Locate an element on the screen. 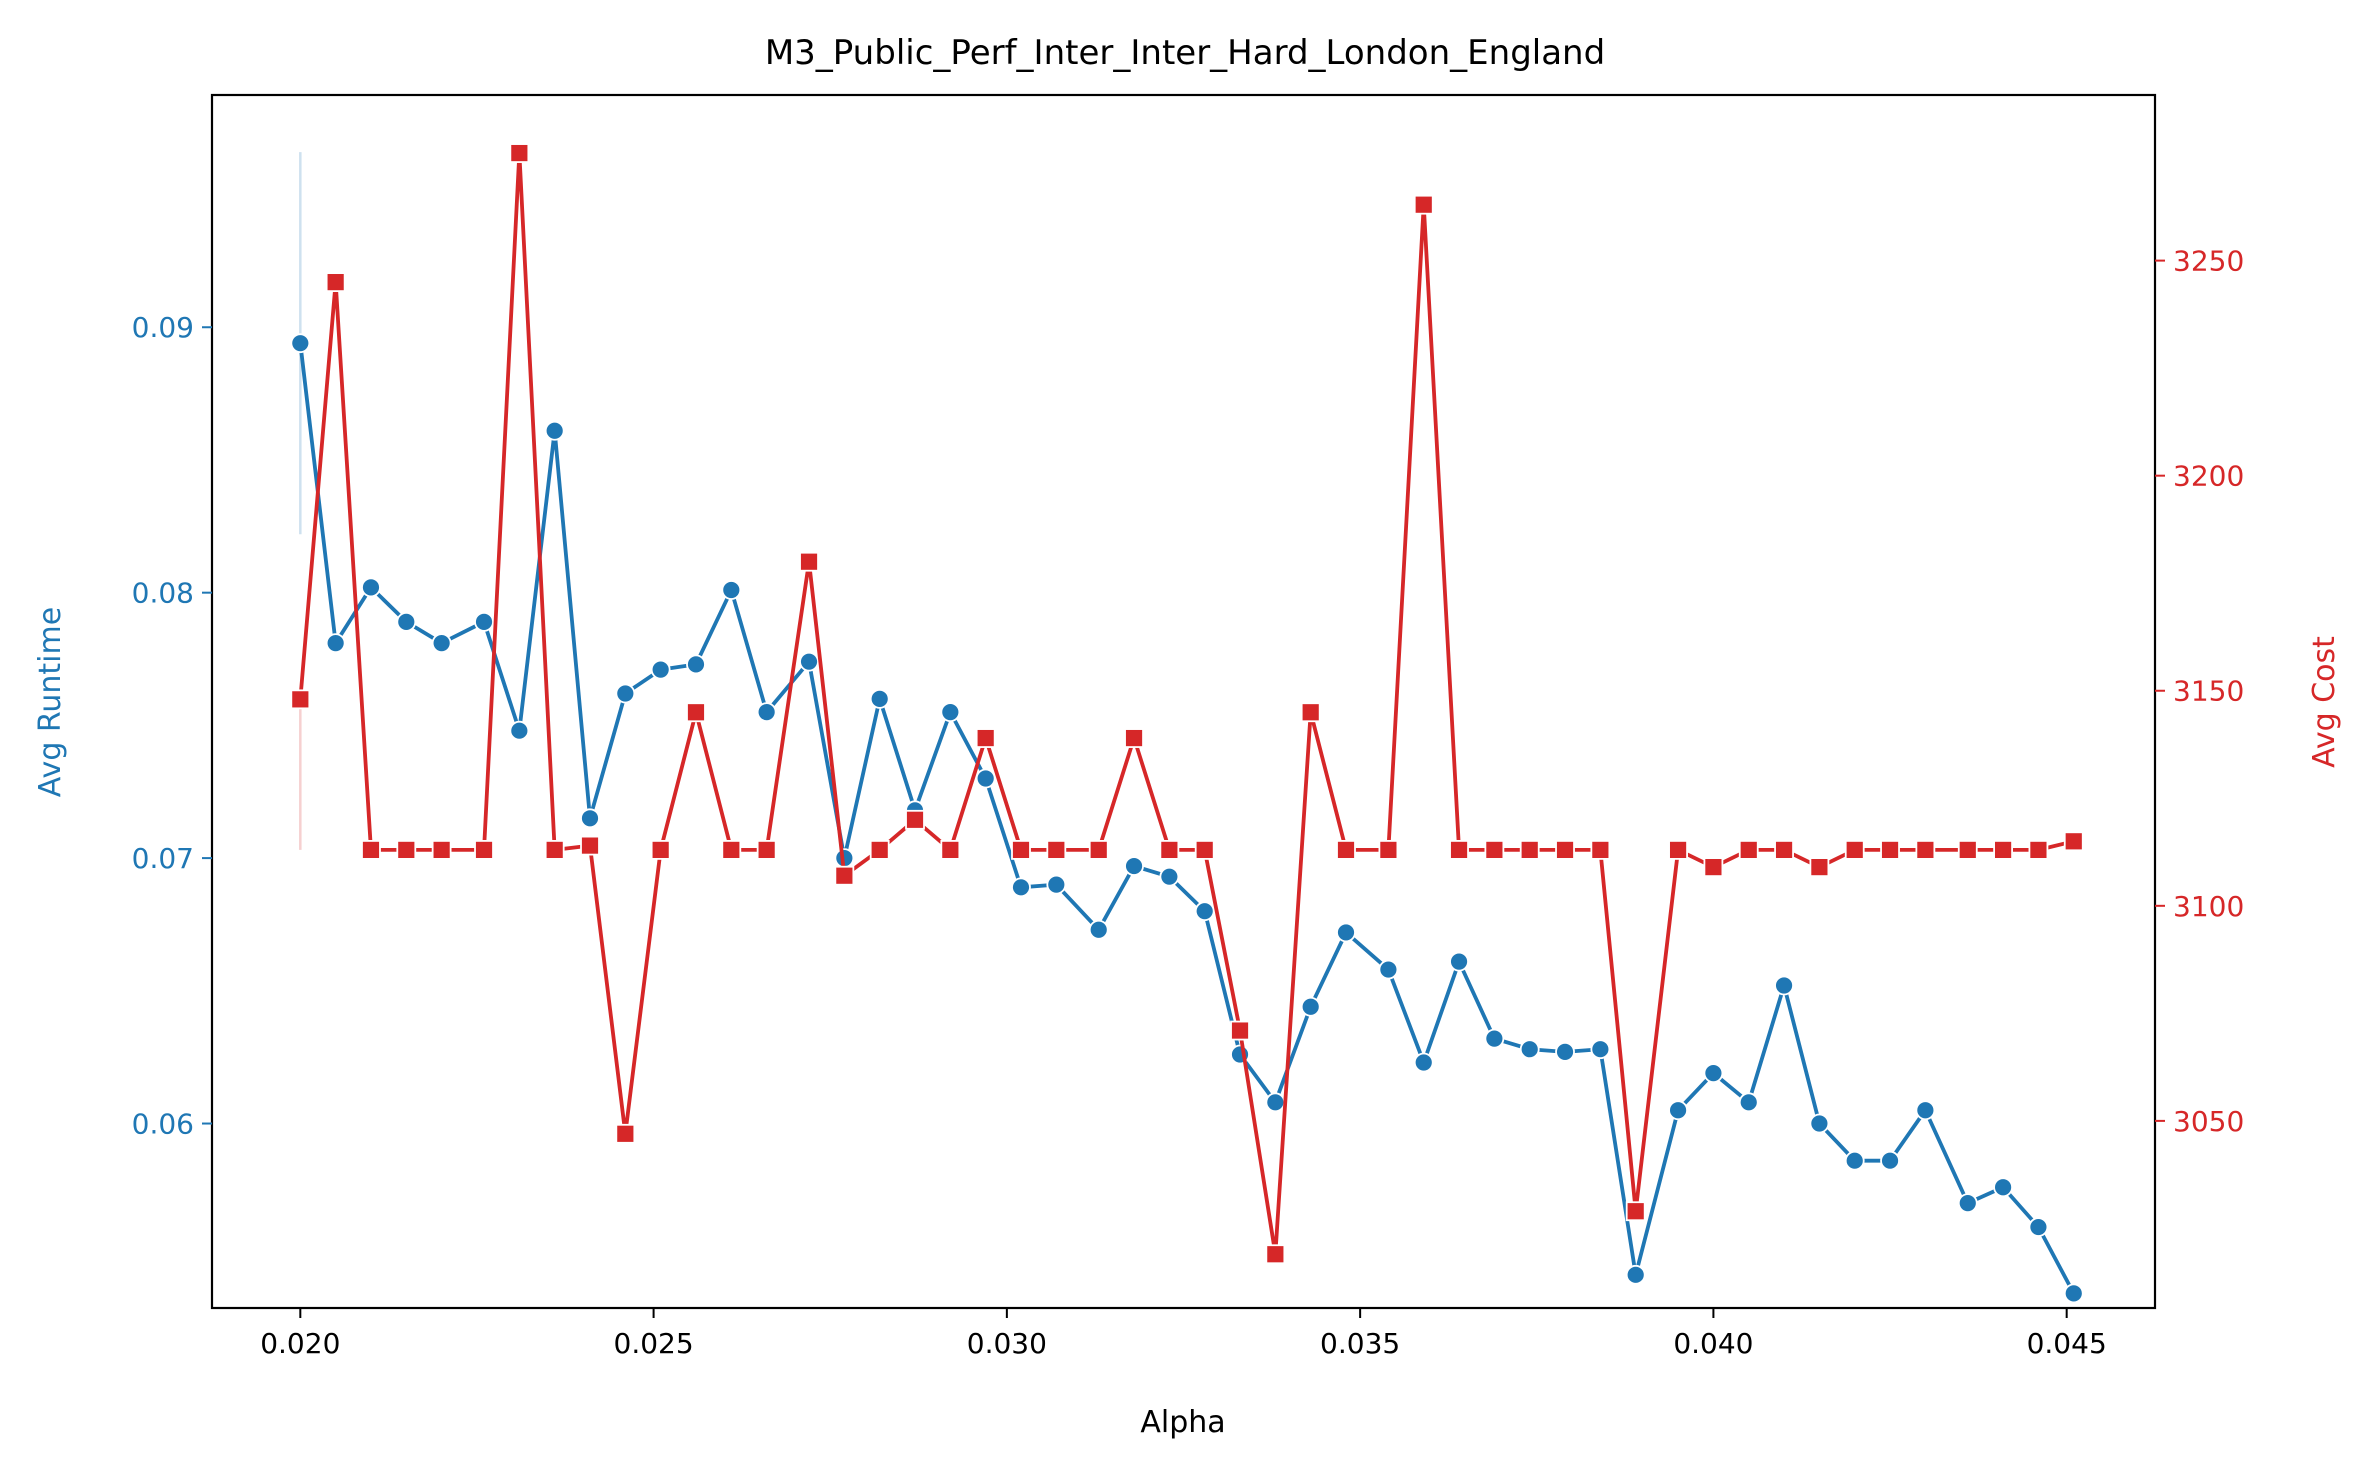 This screenshot has width=2371, height=1466. y-left-tick-label: 0.08 is located at coordinates (163, 593).